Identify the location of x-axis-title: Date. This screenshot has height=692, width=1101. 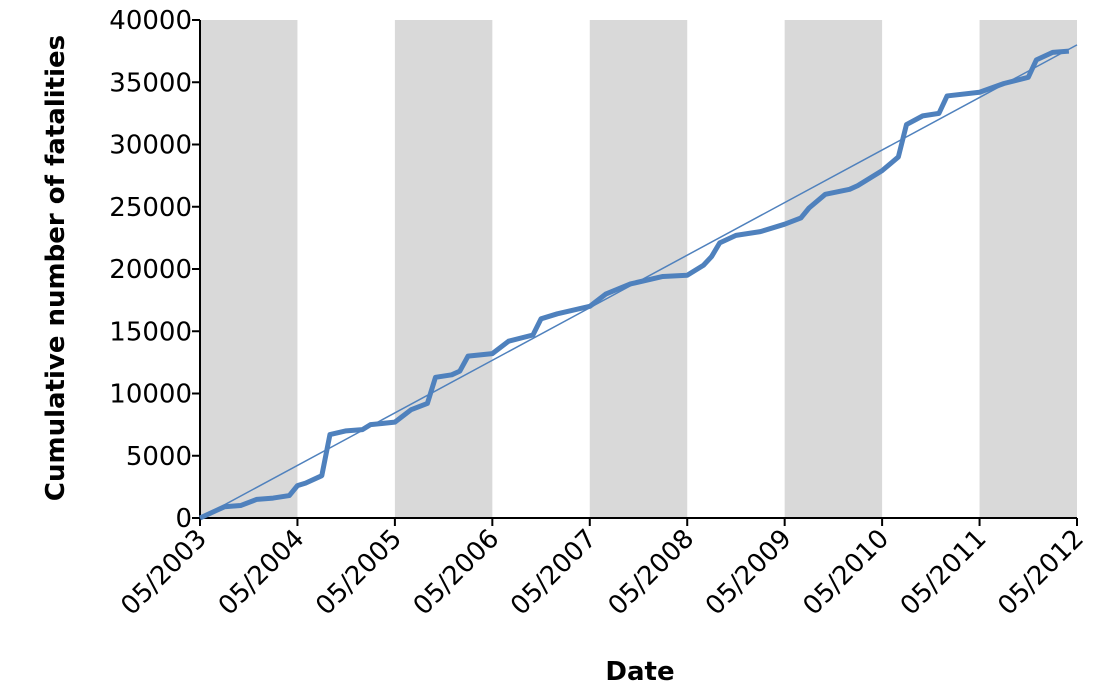
(639, 672).